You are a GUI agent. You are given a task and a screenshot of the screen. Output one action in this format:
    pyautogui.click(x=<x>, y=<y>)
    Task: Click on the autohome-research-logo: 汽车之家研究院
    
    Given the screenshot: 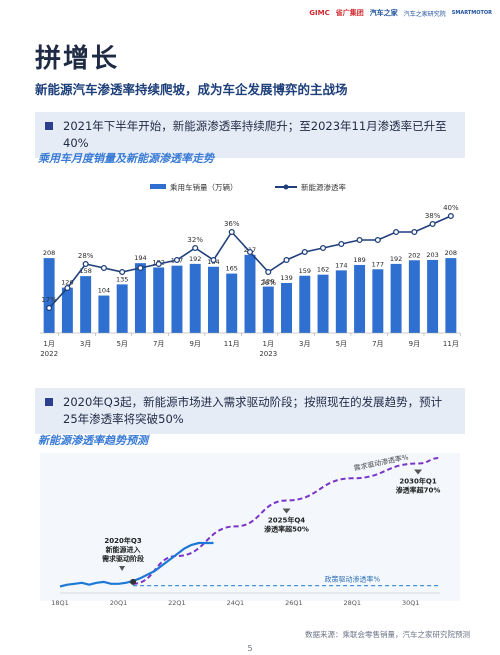 What is the action you would take?
    pyautogui.click(x=424, y=14)
    